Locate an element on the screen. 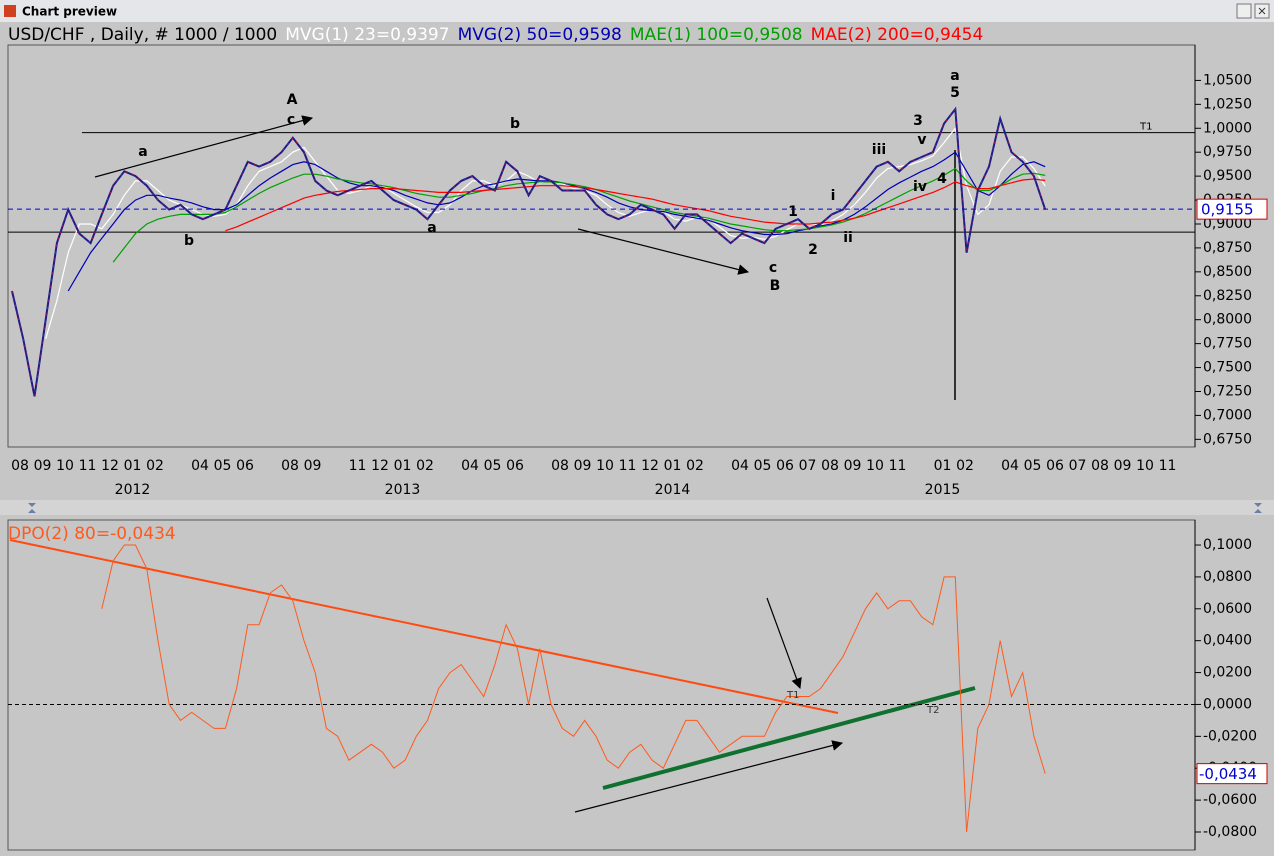 The image size is (1274, 856). panel-divider is located at coordinates (637, 507).